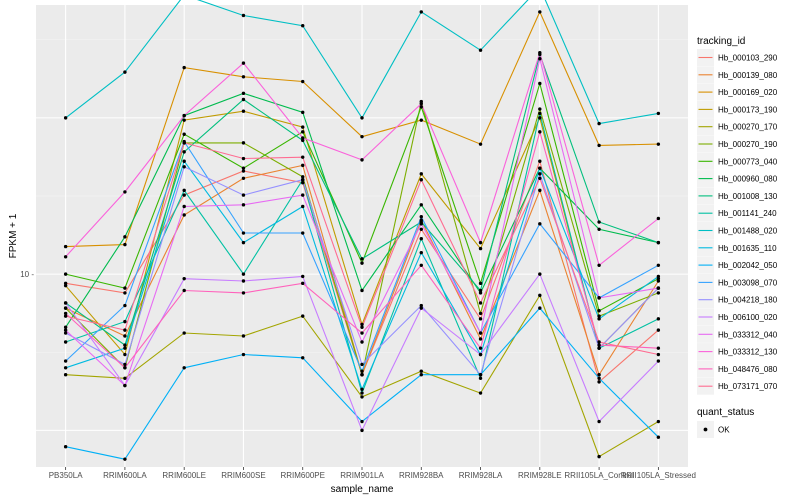  Describe the element at coordinates (599, 475) in the screenshot. I see `x-tick-label: RRII105LA_Control` at that location.